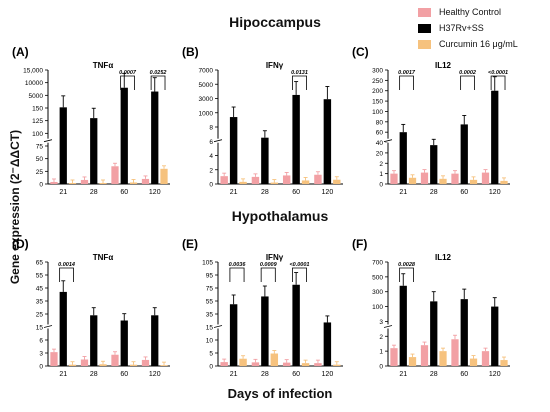 This screenshot has height=412, width=550. I want to click on panel-title-f: IL12, so click(443, 257).